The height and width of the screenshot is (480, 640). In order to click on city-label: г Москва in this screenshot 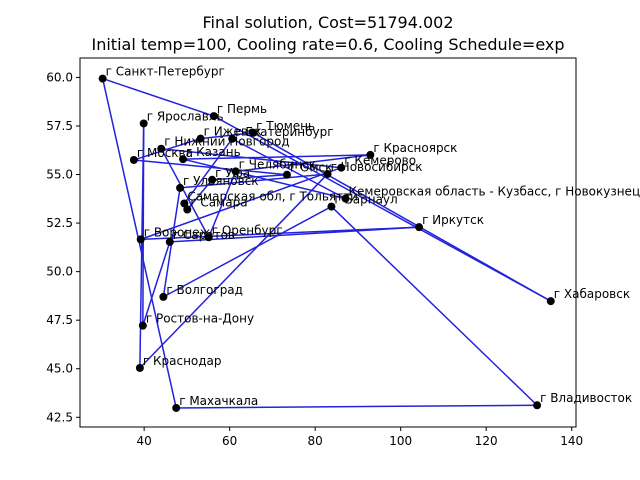, I will do `click(165, 153)`.